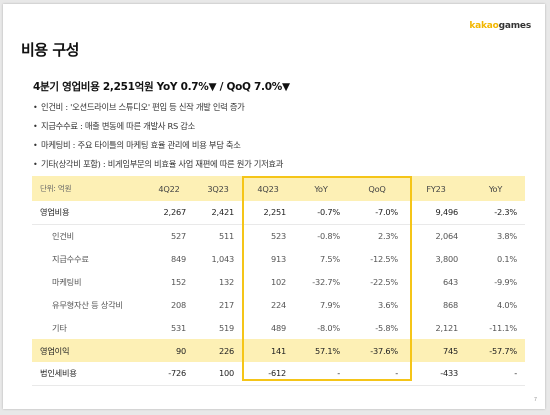 This screenshot has height=415, width=550. Describe the element at coordinates (268, 188) in the screenshot. I see `column-header: 4Q23` at that location.